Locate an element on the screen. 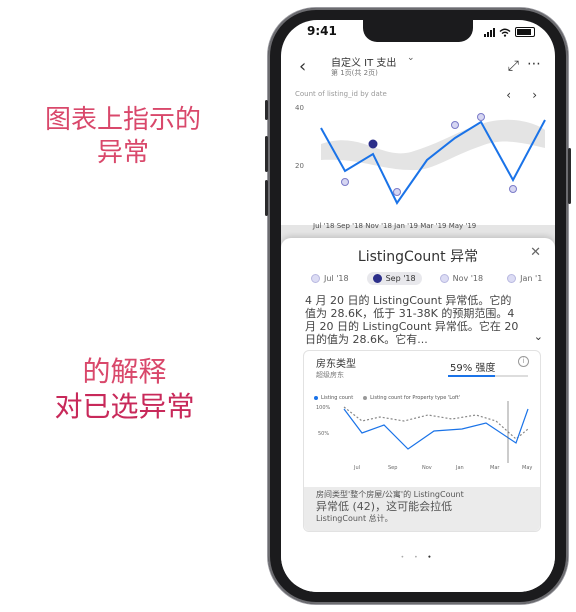 The width and height of the screenshot is (576, 612). callout-bottom-line2: 对已选异常 is located at coordinates (124, 406).